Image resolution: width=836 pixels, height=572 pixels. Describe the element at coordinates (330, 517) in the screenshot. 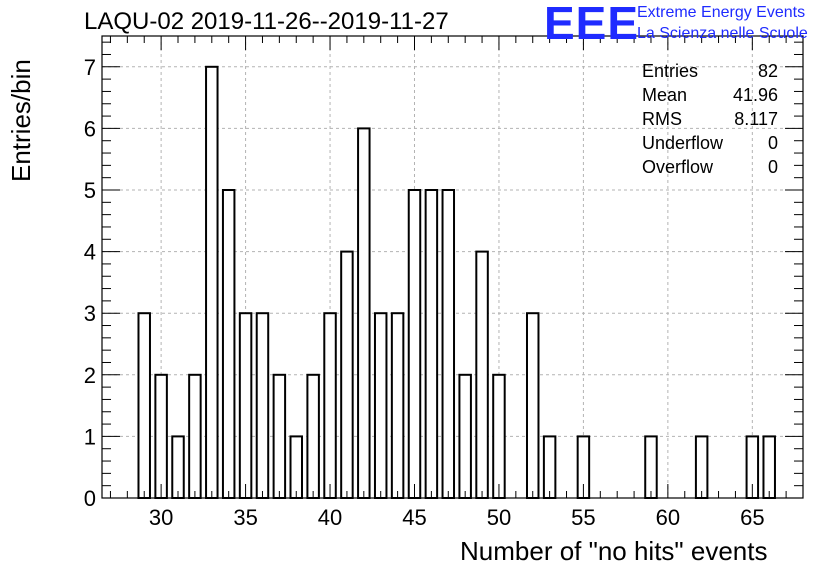

I see `x-tick-label: 40` at that location.